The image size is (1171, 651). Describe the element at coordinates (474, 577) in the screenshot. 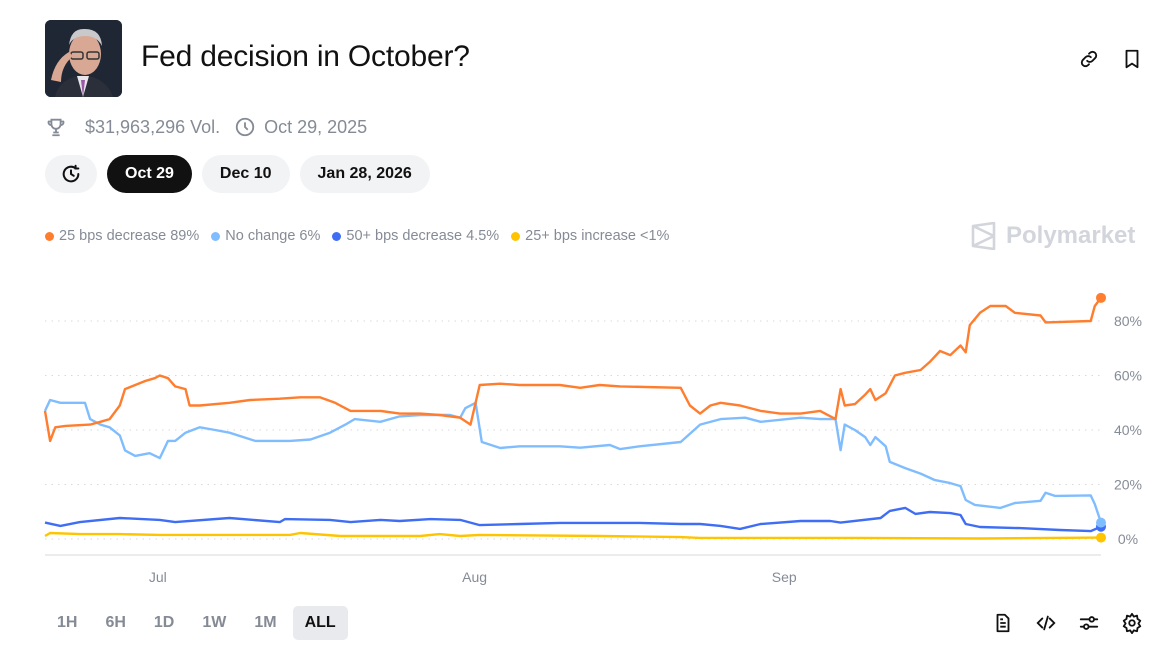

I see `x-tick-label: Aug` at that location.